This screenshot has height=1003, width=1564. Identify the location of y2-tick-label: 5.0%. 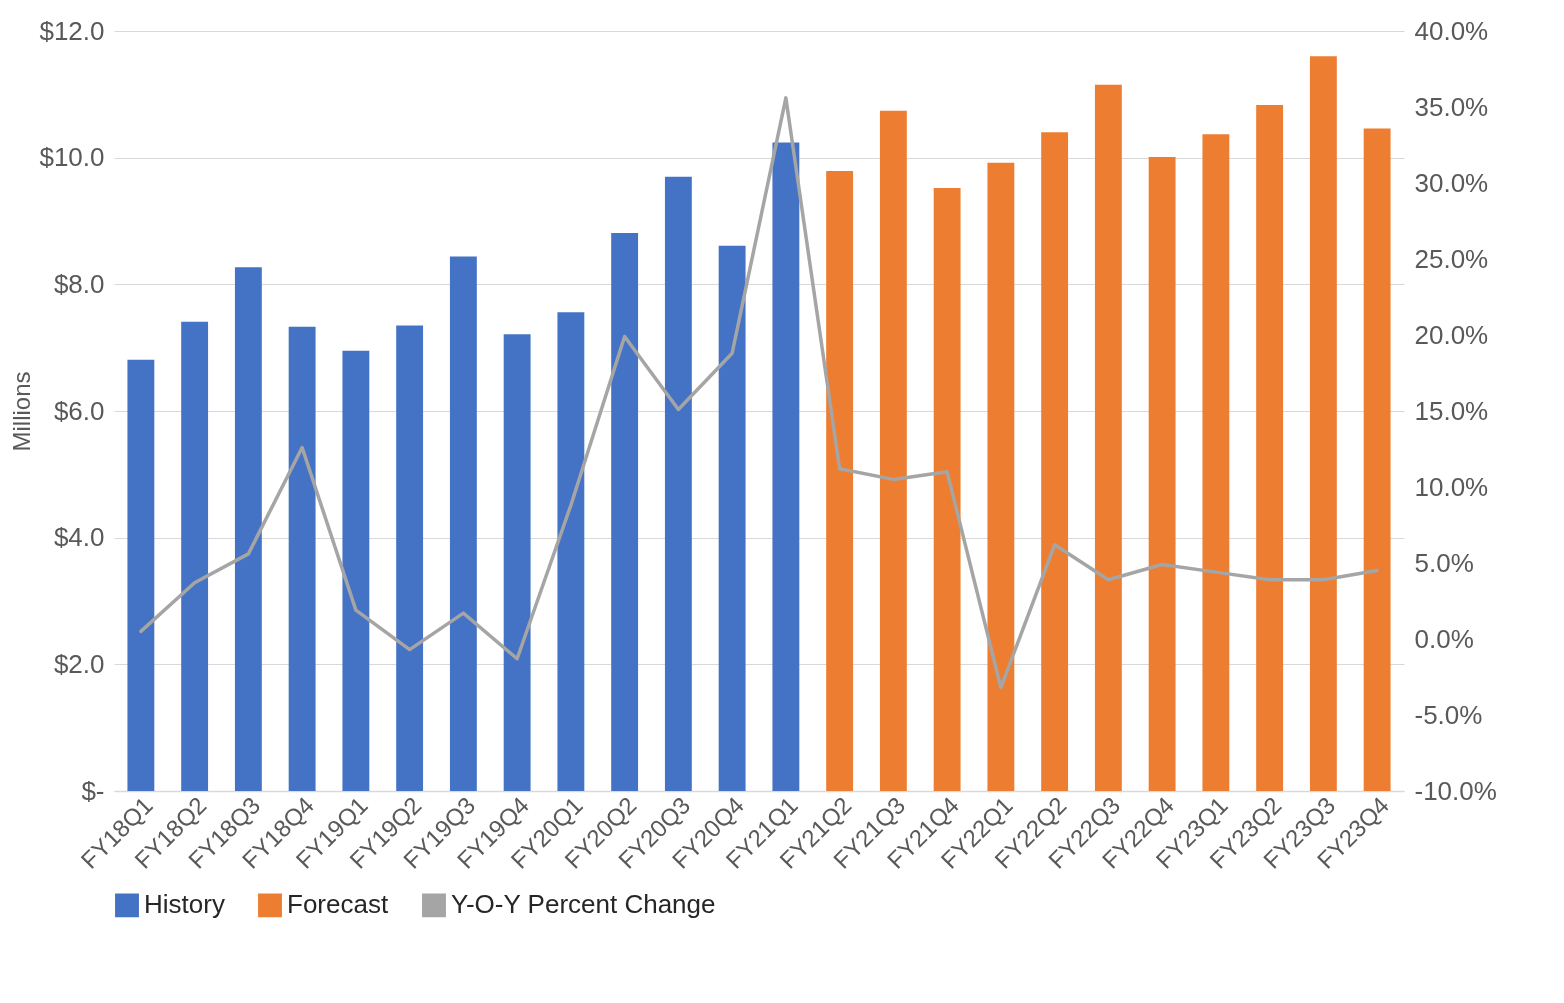
(1444, 562).